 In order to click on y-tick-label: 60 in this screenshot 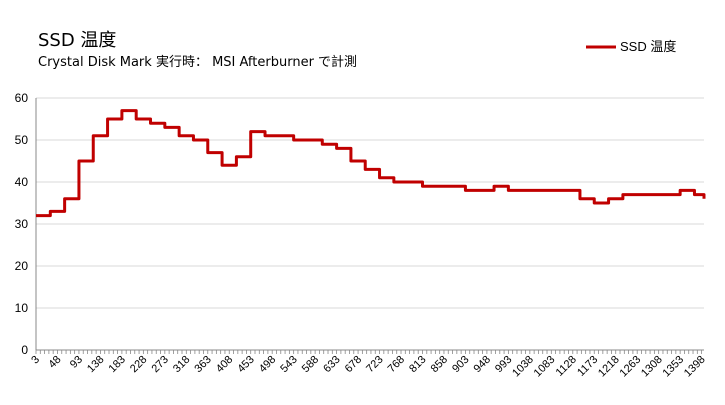, I will do `click(22, 98)`.